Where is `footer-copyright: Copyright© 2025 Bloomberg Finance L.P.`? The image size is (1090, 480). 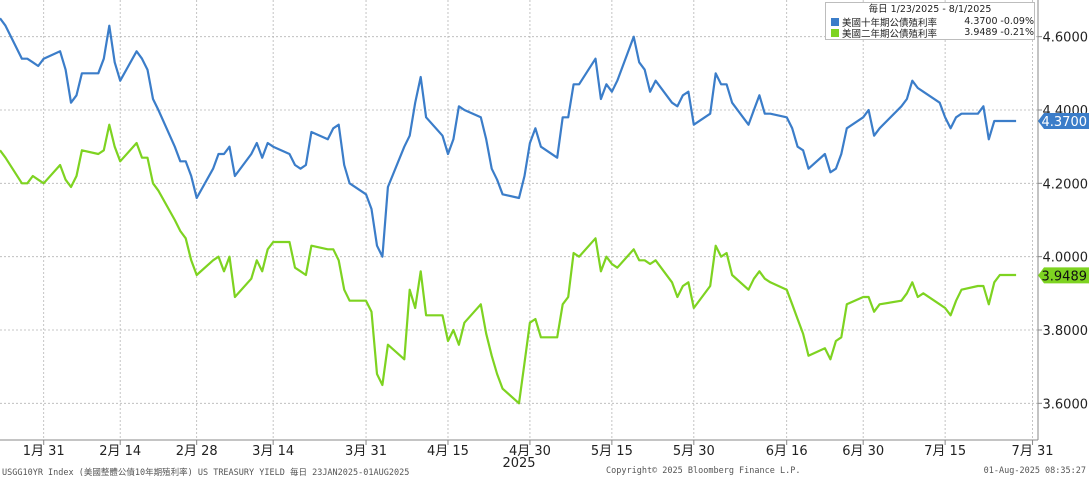
footer-copyright: Copyright© 2025 Bloomberg Finance L.P. is located at coordinates (703, 471).